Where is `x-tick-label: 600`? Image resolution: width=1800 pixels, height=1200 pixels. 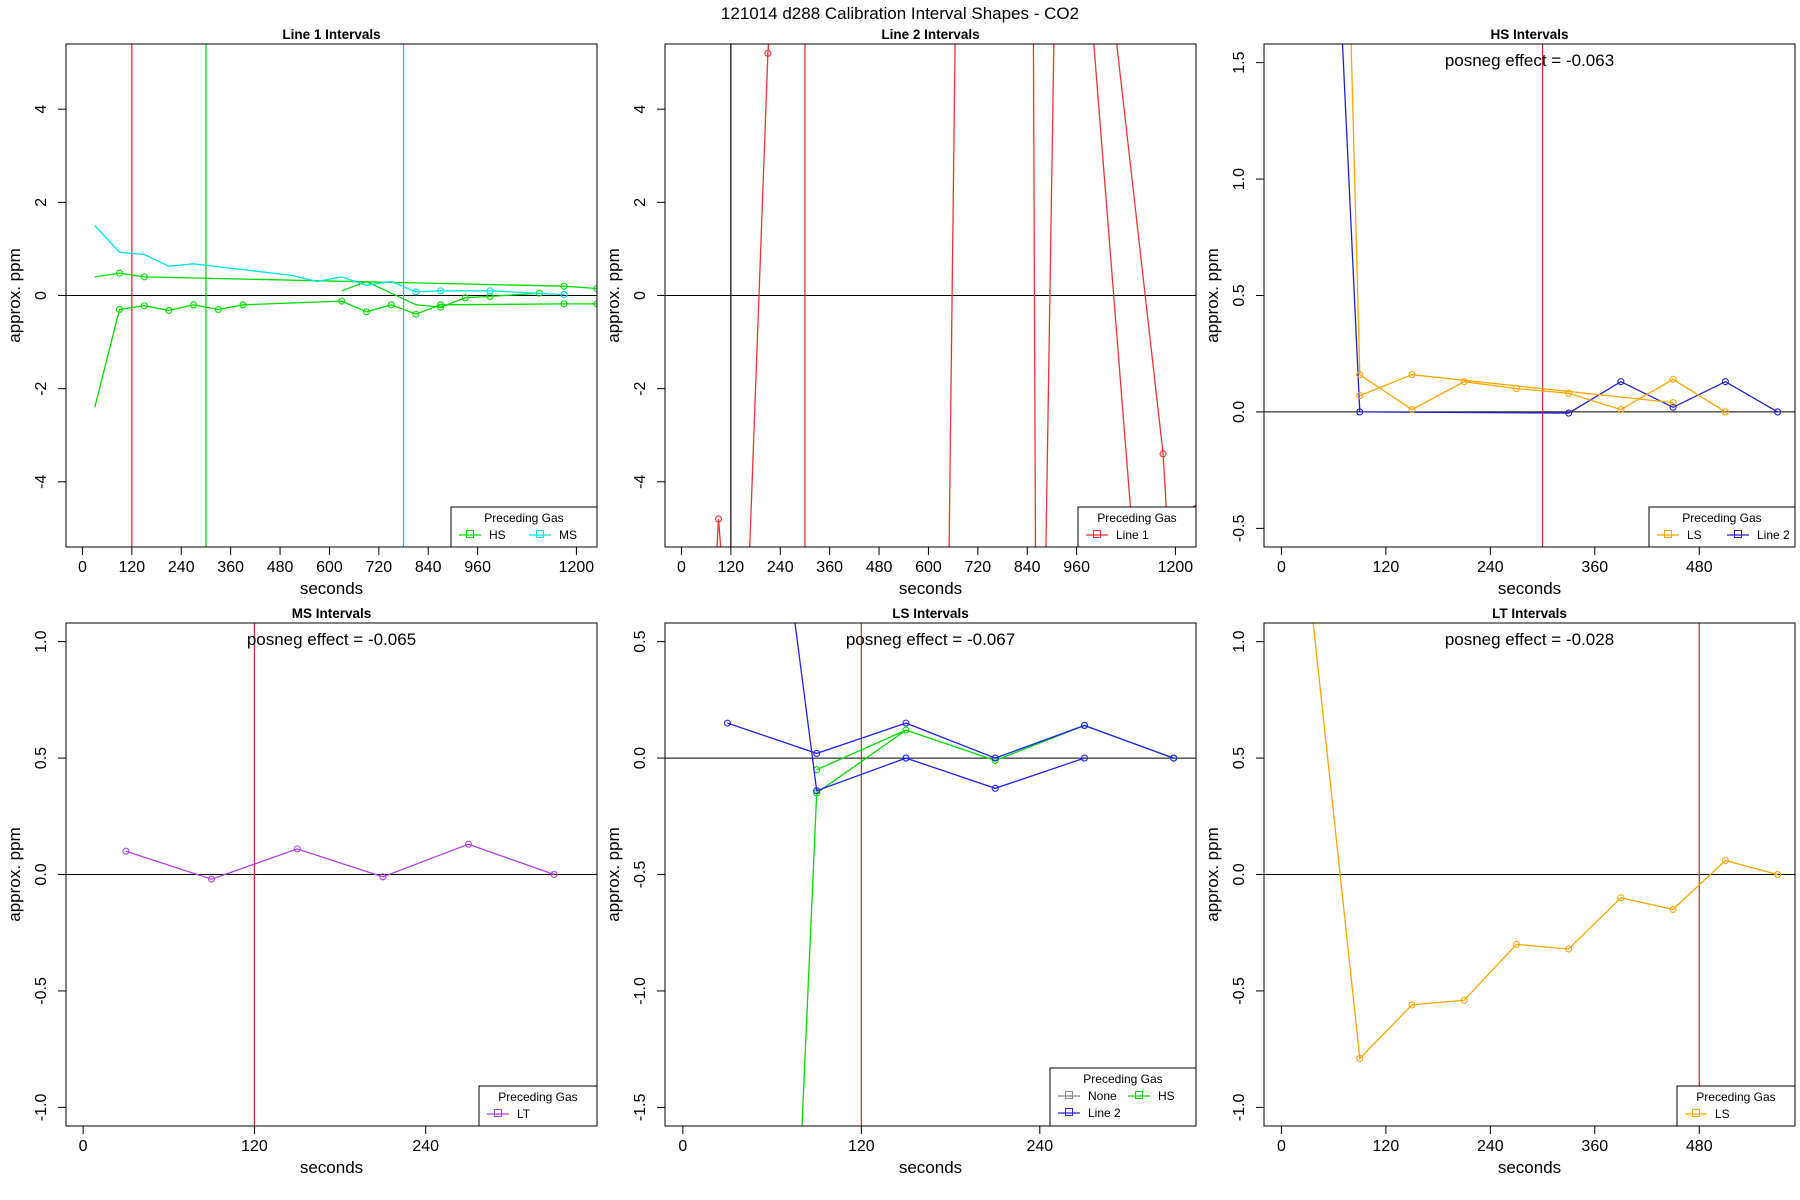 x-tick-label: 600 is located at coordinates (329, 567).